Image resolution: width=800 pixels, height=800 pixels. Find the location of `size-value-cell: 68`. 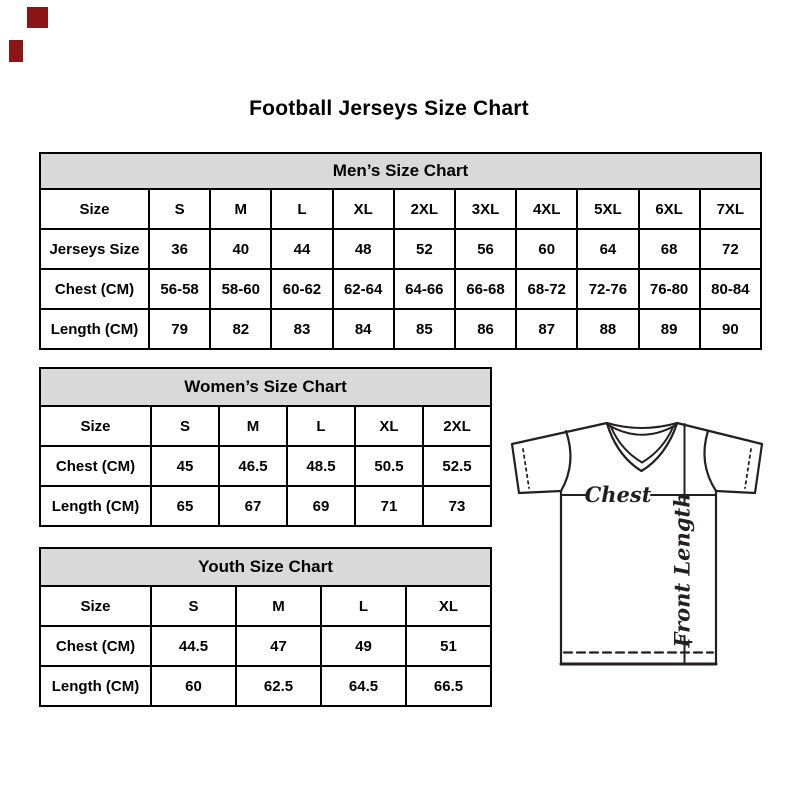

size-value-cell: 68 is located at coordinates (669, 249).